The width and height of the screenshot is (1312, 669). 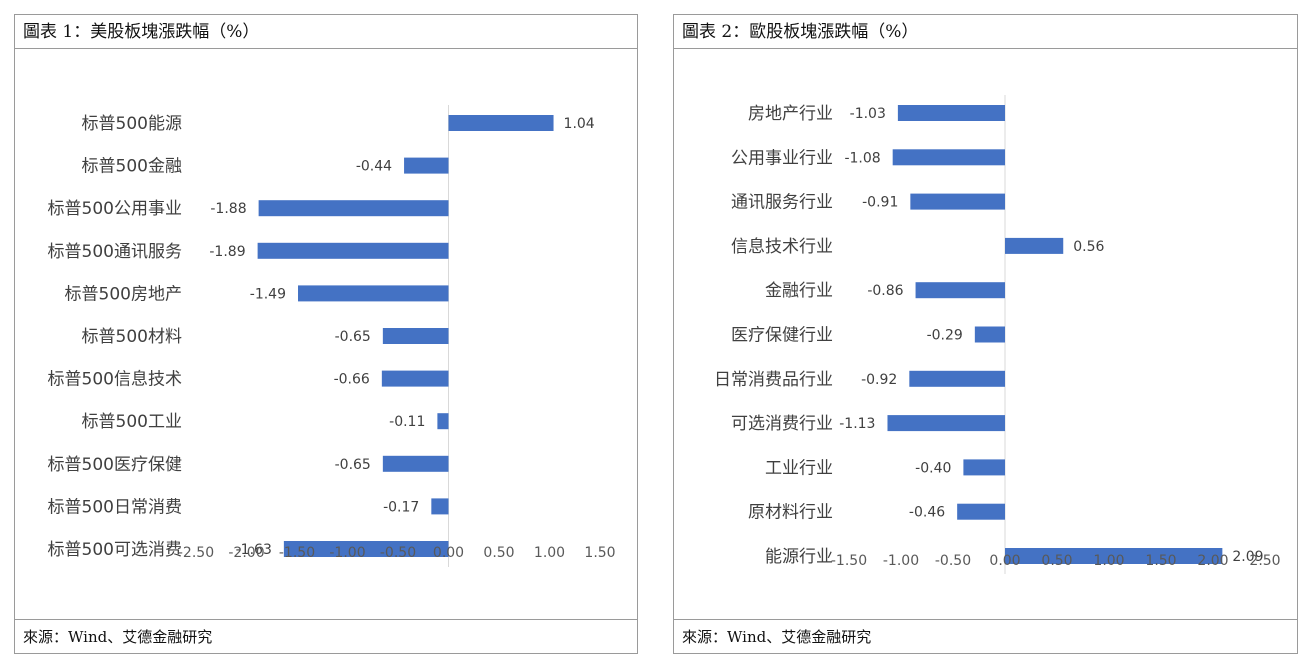 I want to click on data-label: -1.13, so click(x=857, y=424).